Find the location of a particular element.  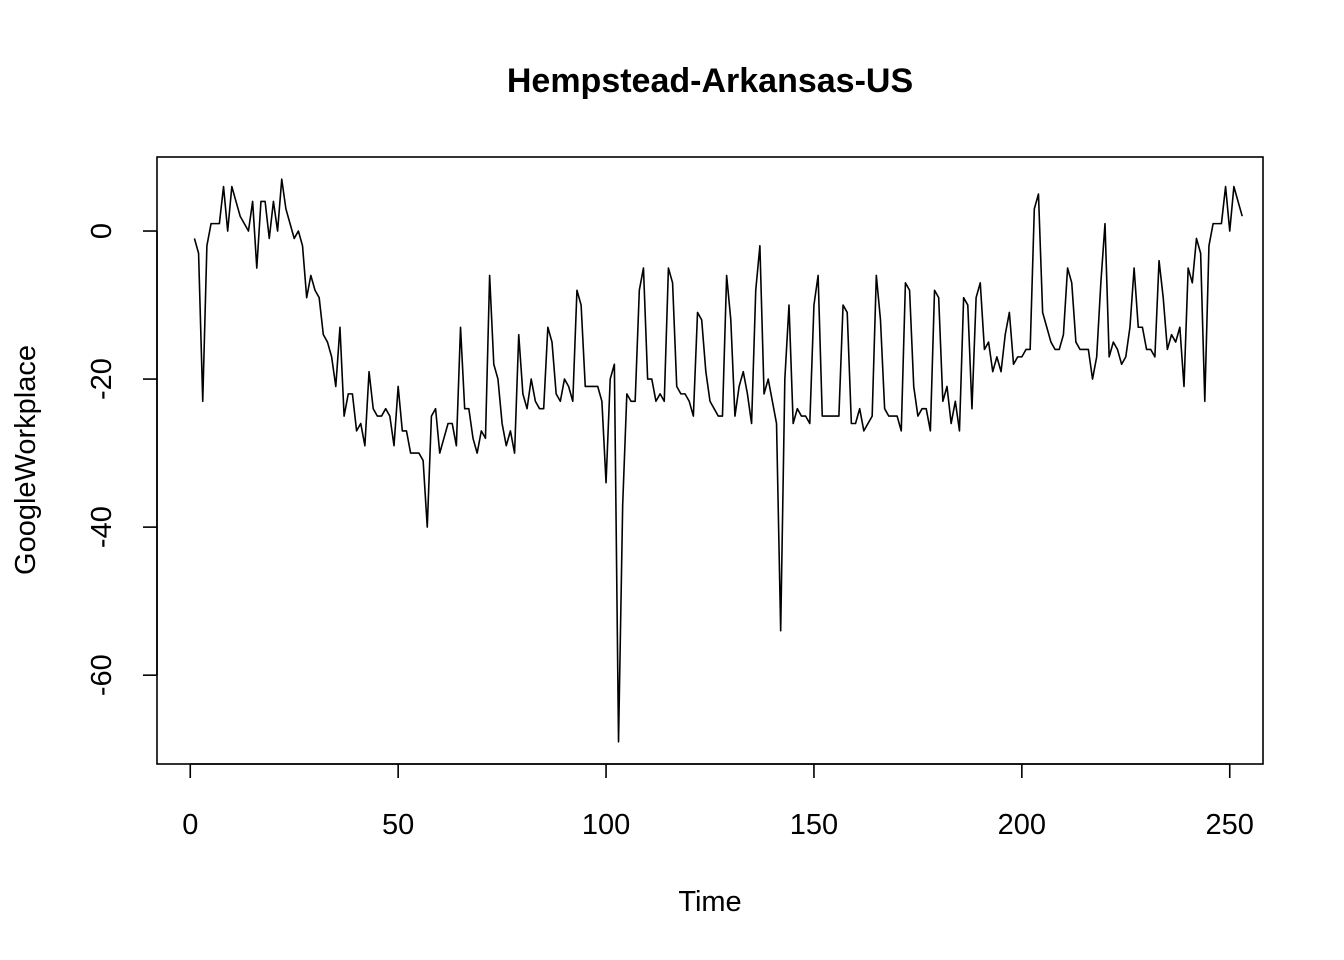

x-tick-label: 200 is located at coordinates (1022, 825).